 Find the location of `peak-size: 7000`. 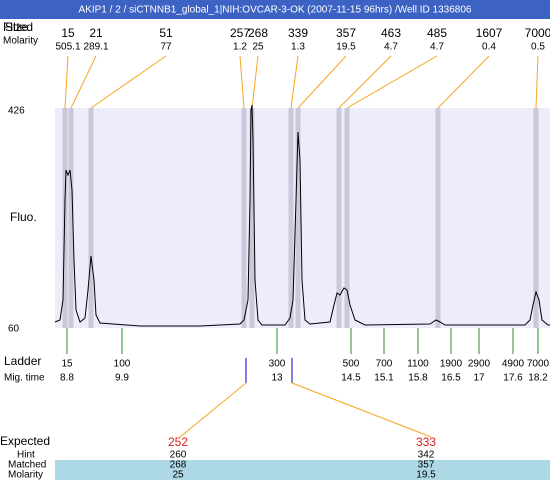

peak-size: 7000 is located at coordinates (537, 33).